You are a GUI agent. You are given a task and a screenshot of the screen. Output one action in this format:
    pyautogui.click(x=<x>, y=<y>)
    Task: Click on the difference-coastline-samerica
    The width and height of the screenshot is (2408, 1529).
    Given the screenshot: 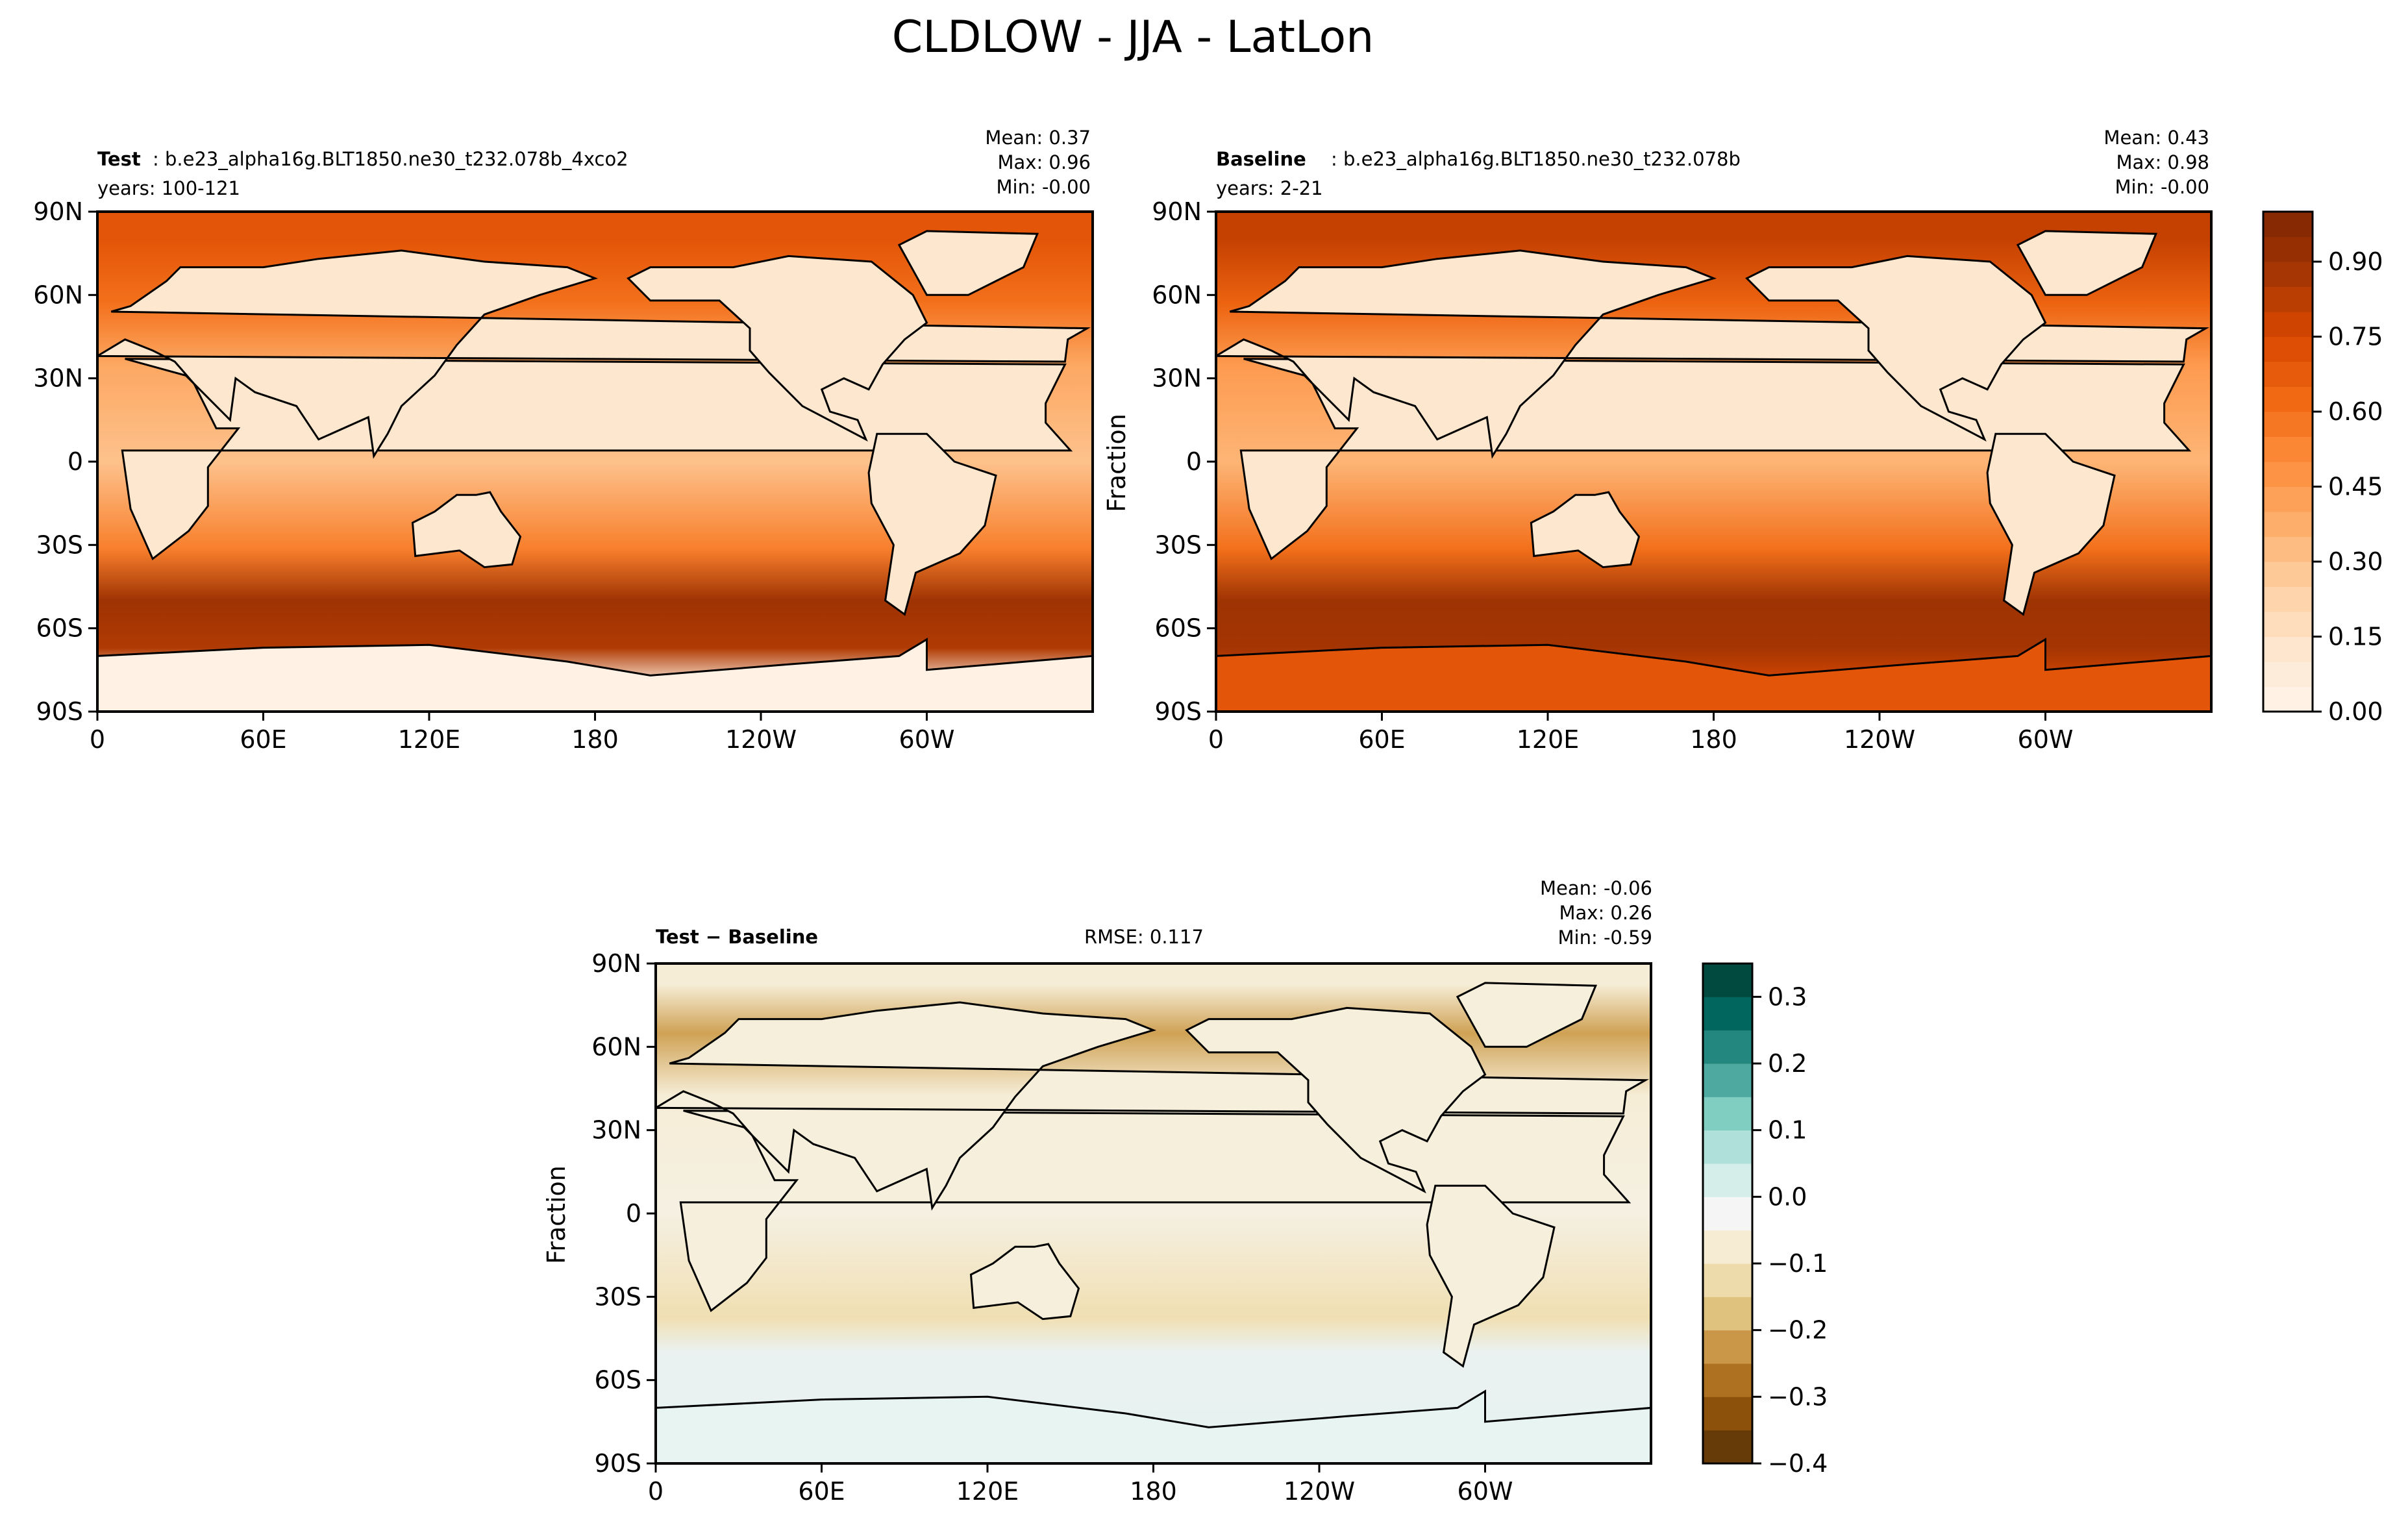 What is the action you would take?
    pyautogui.click(x=1491, y=1276)
    